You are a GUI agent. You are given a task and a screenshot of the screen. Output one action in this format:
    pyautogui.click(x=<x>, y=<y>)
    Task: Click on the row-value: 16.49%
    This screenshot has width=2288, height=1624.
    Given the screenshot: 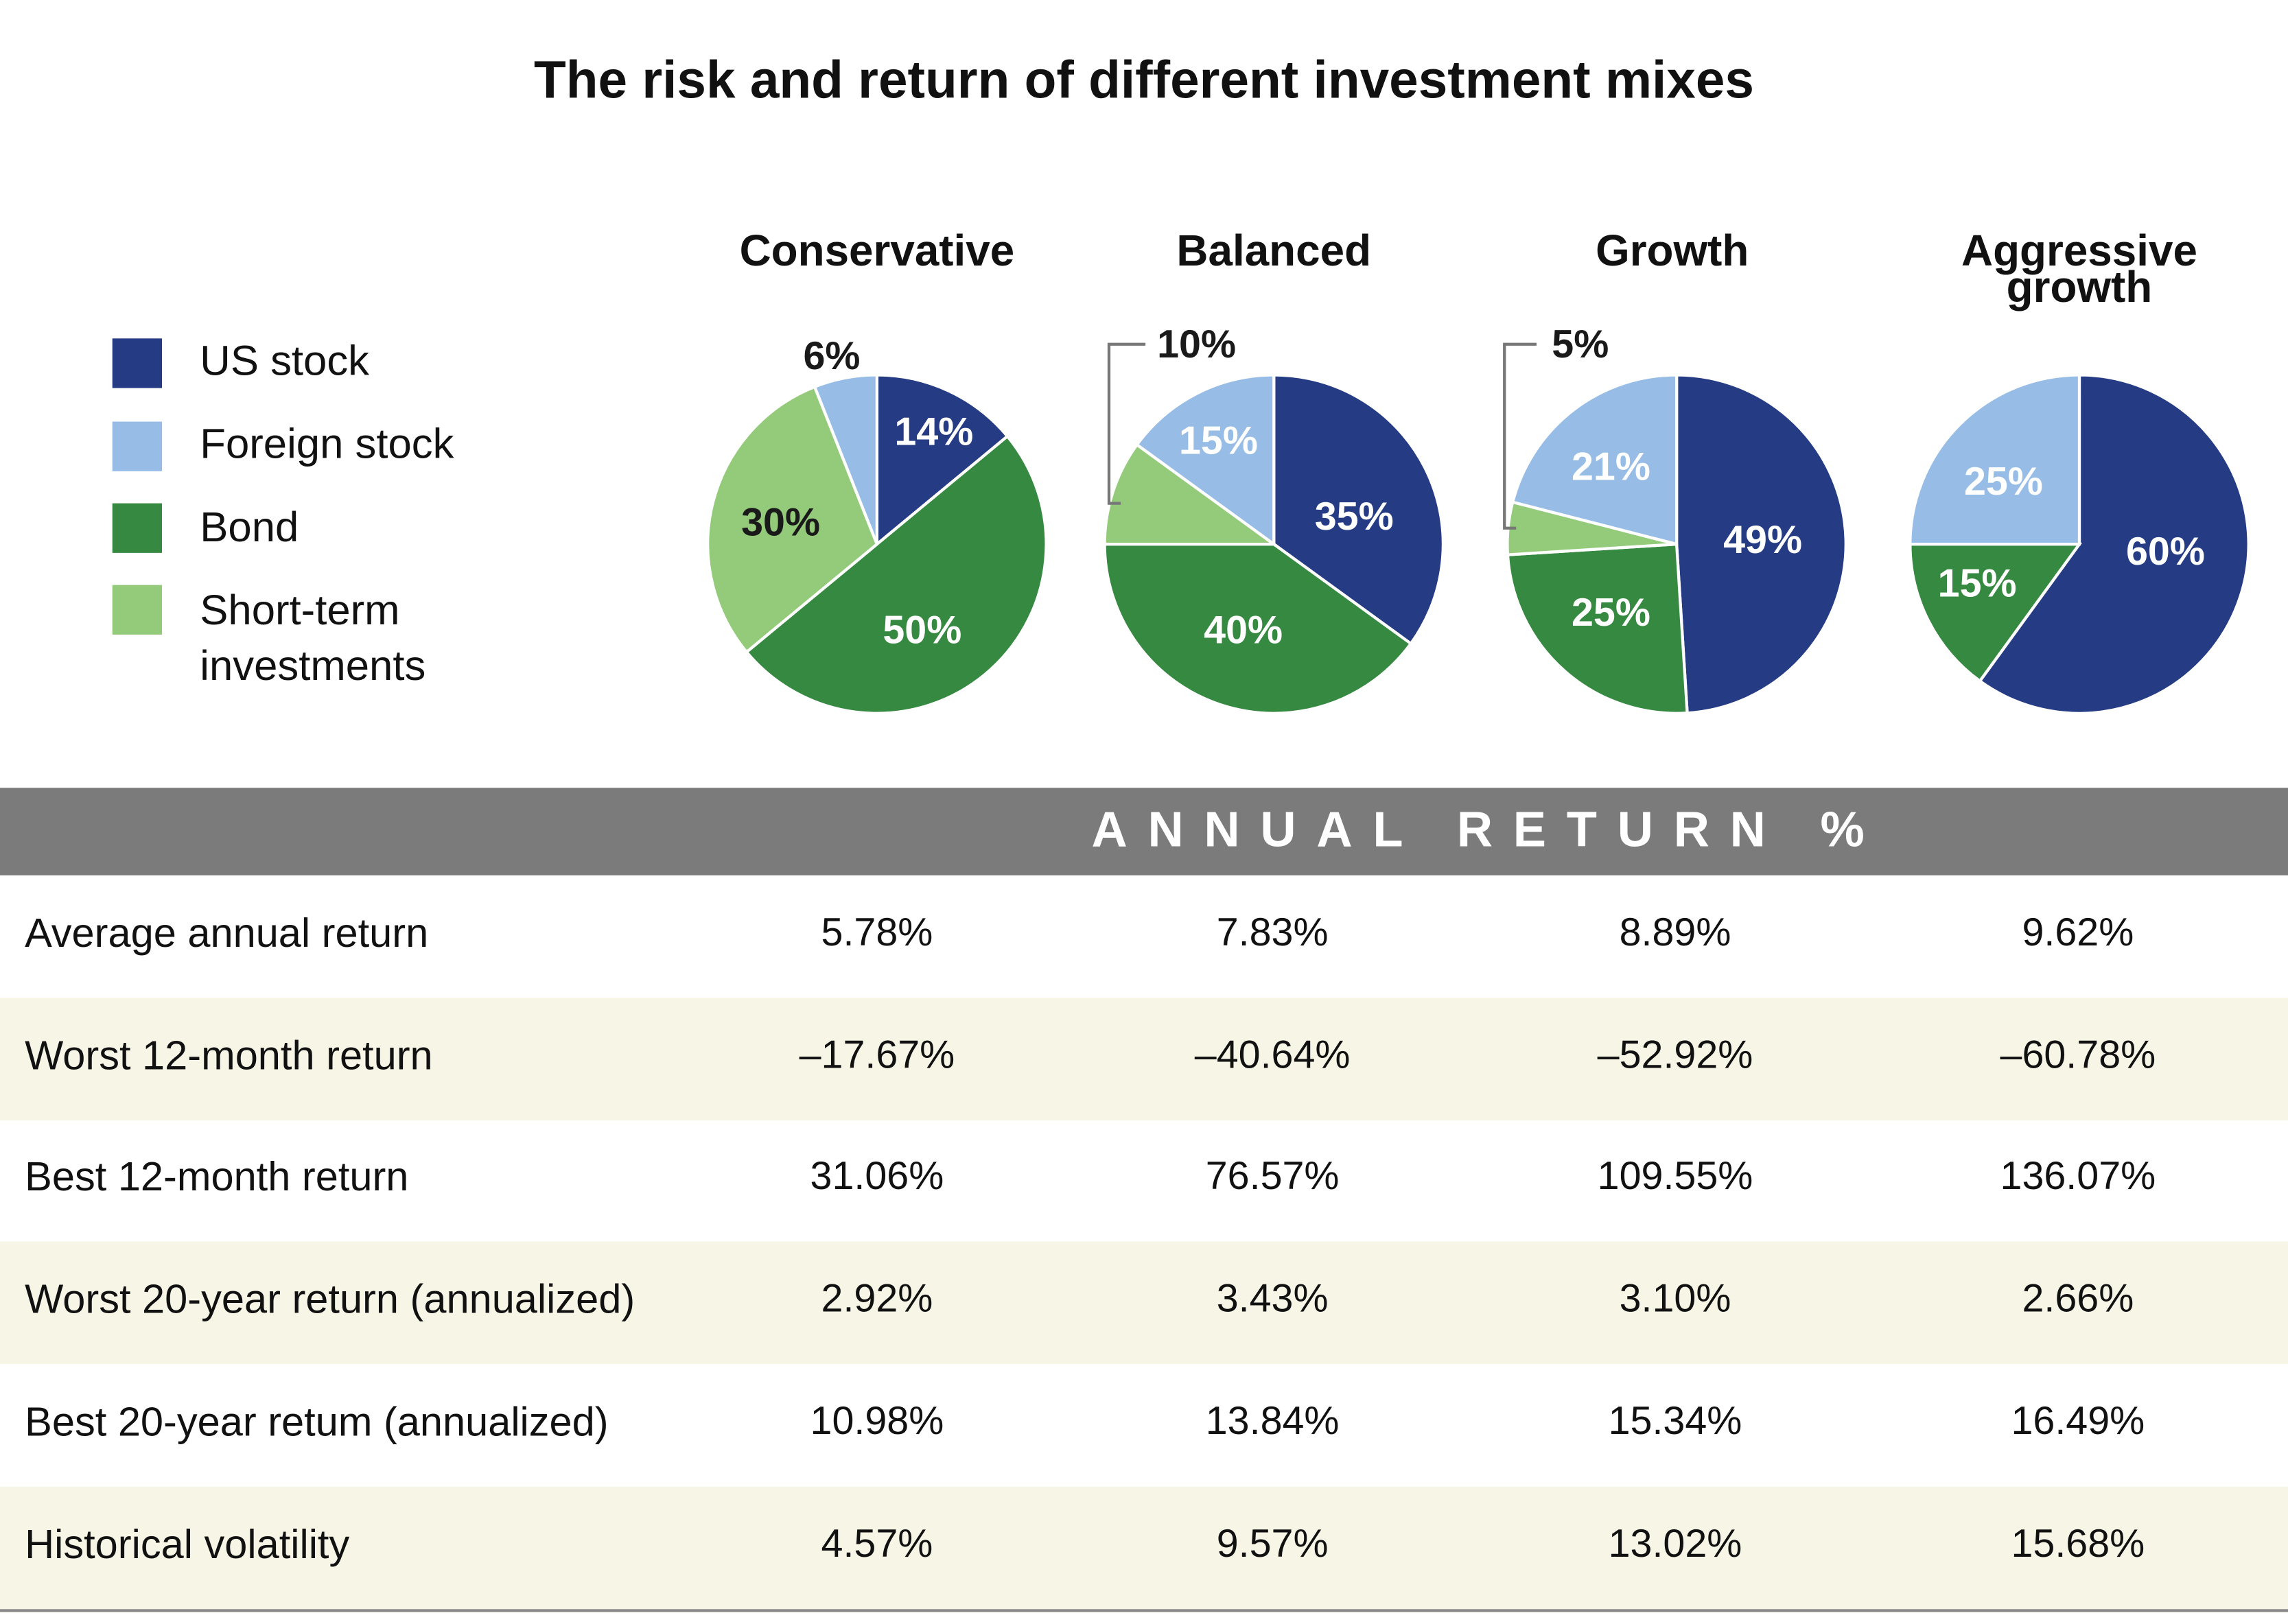 What is the action you would take?
    pyautogui.click(x=2078, y=1420)
    